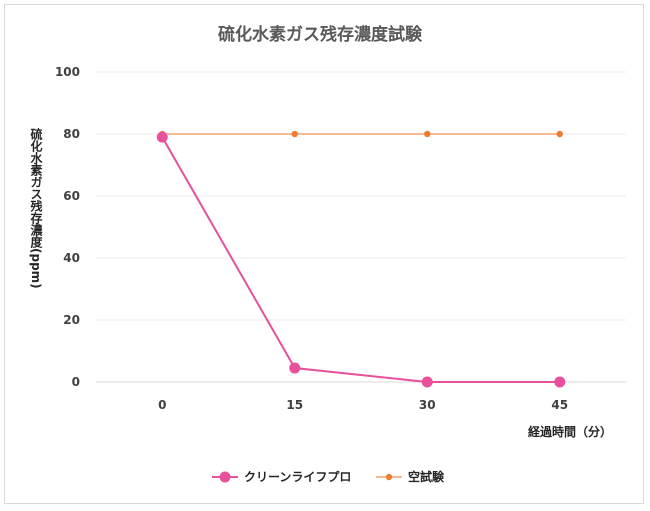 This screenshot has height=511, width=650. I want to click on x-tick-label: 15, so click(294, 405).